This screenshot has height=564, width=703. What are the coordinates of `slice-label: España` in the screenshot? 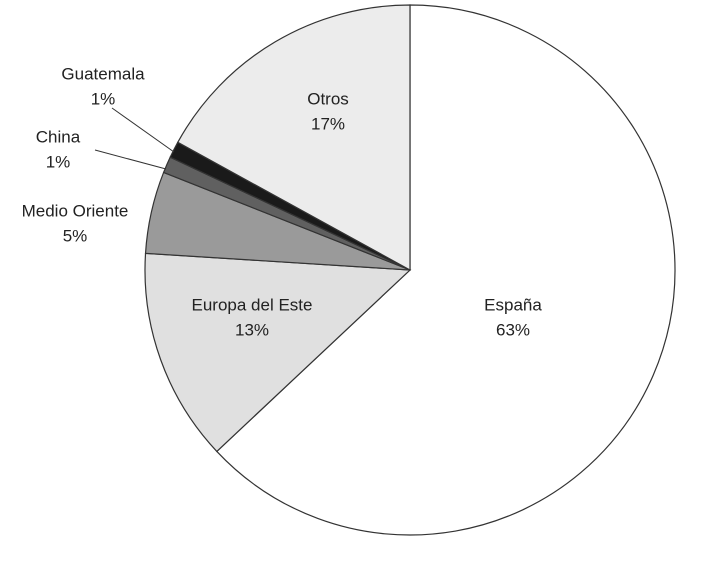 It's located at (513, 304).